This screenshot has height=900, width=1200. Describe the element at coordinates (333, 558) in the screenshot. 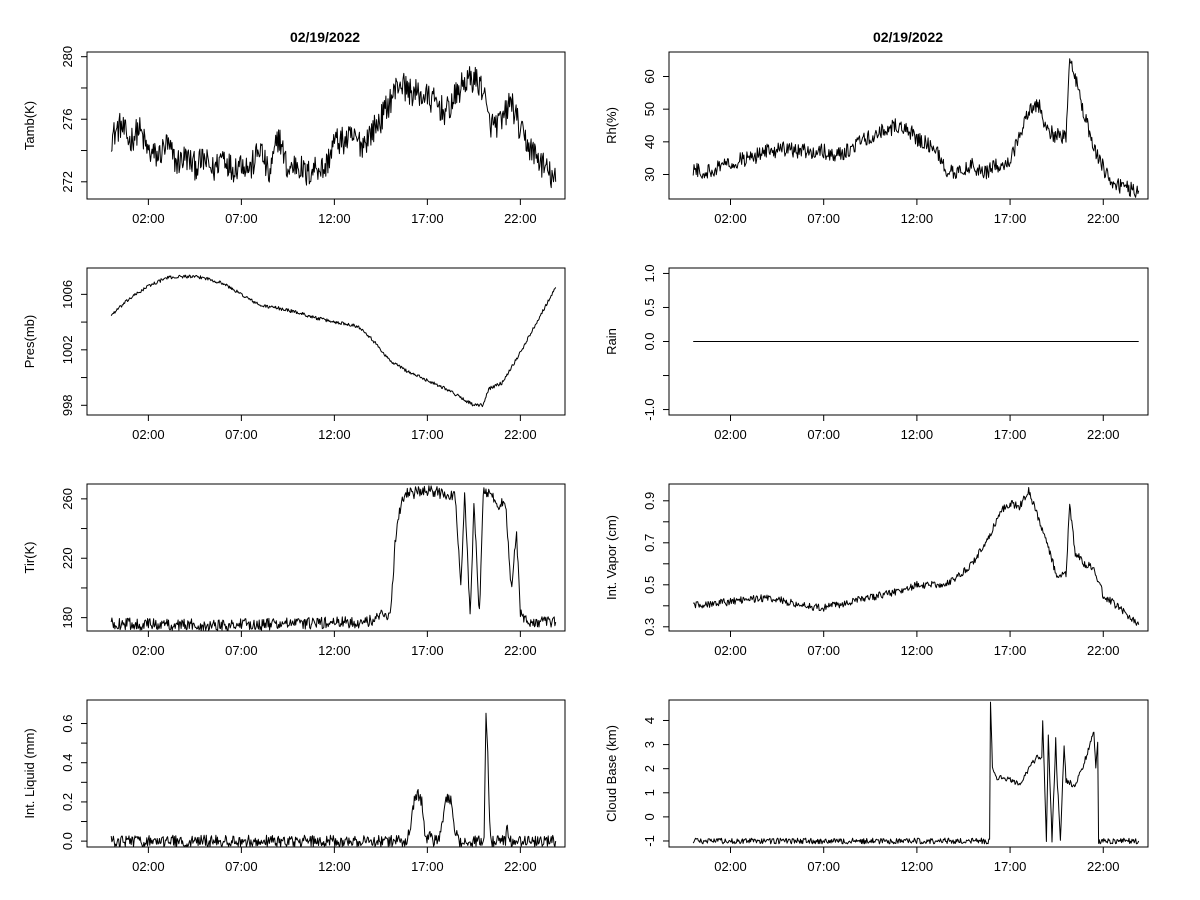

I see `series-line-tir` at that location.